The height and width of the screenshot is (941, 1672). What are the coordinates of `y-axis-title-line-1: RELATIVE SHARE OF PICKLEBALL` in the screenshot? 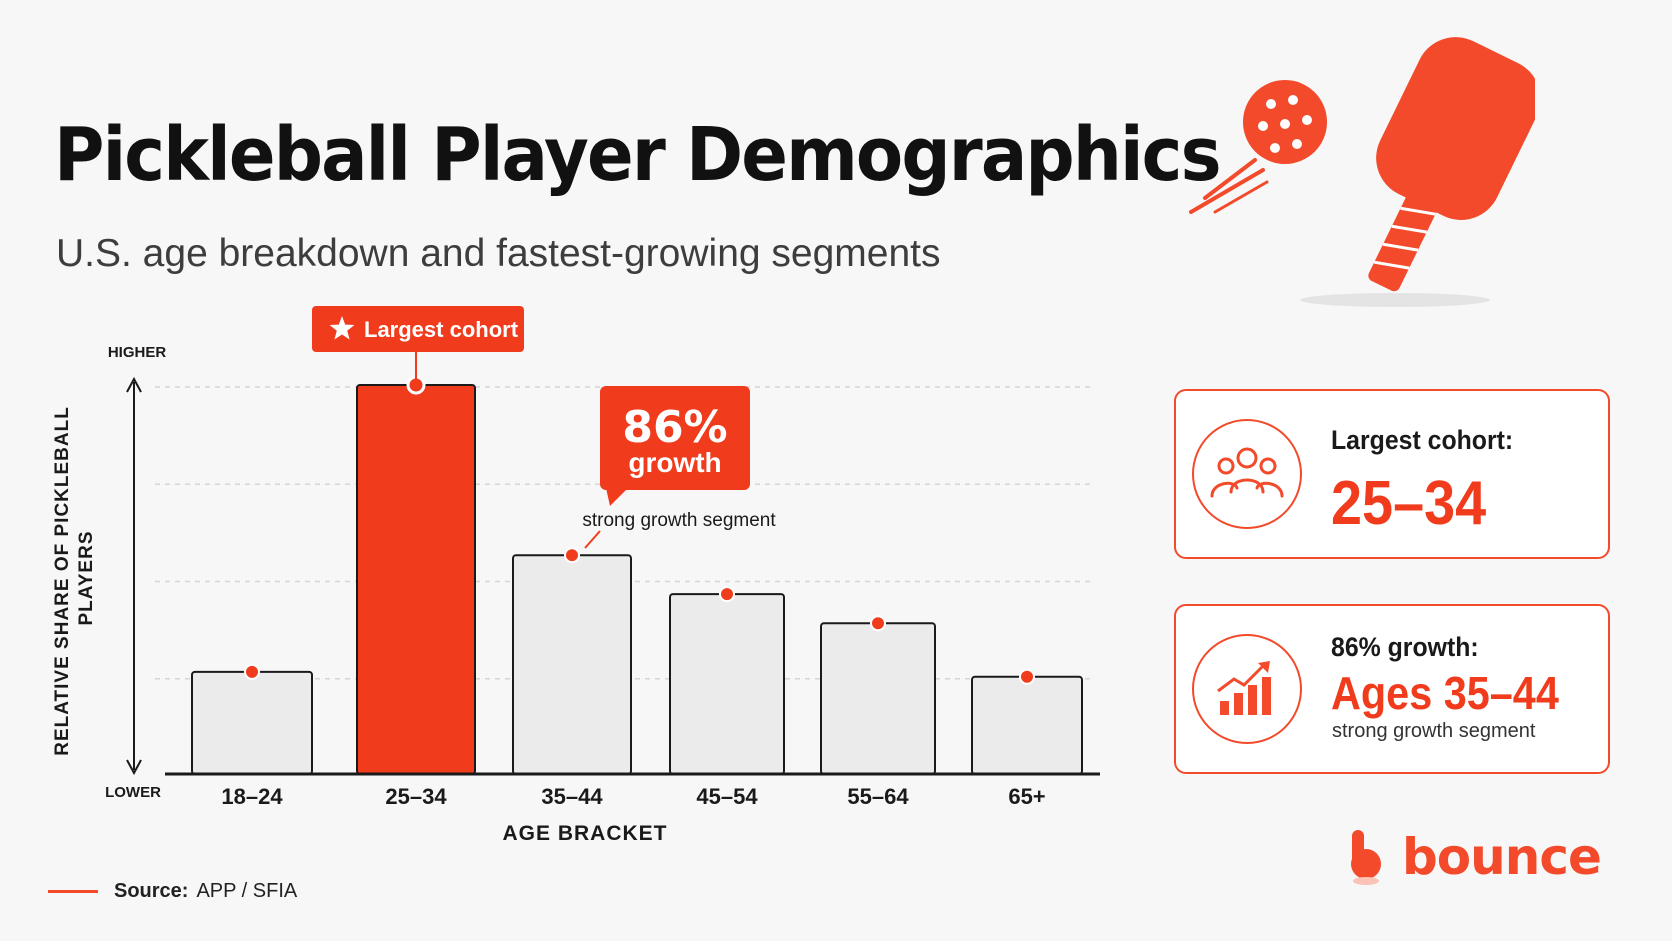 It's located at (62, 581).